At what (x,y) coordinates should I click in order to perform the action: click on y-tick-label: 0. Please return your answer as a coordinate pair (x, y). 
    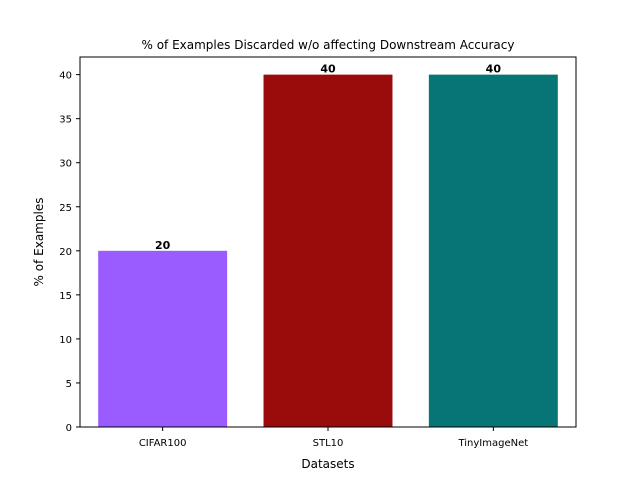
    Looking at the image, I should click on (69, 428).